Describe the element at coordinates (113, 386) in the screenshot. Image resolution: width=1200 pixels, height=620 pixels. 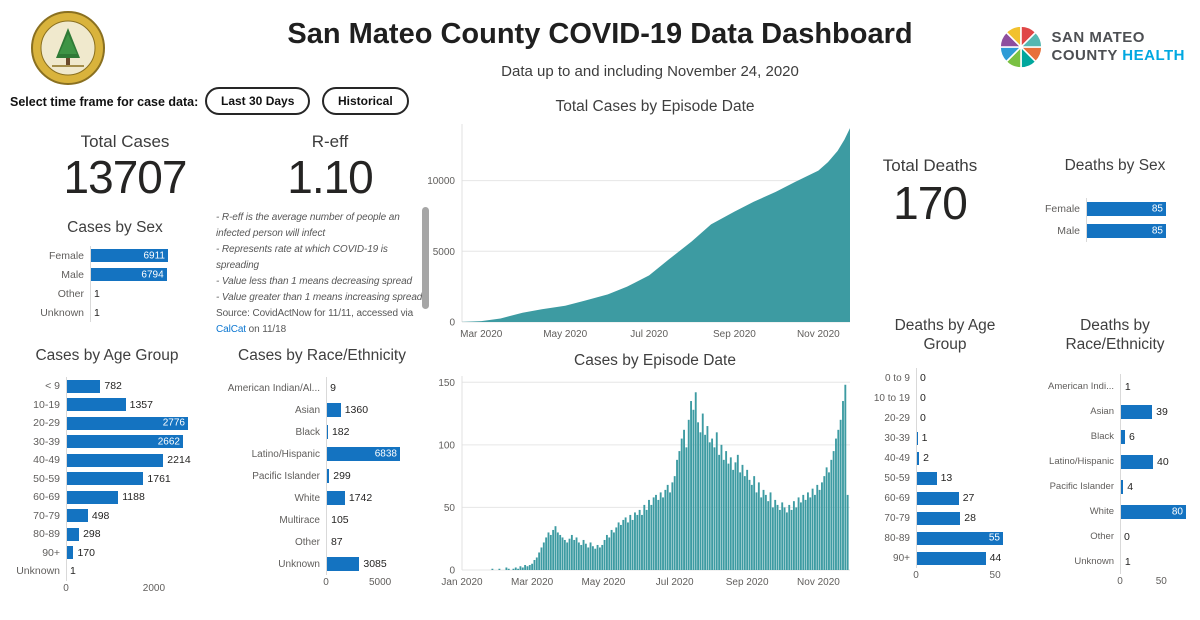
I see `value-label: 782` at that location.